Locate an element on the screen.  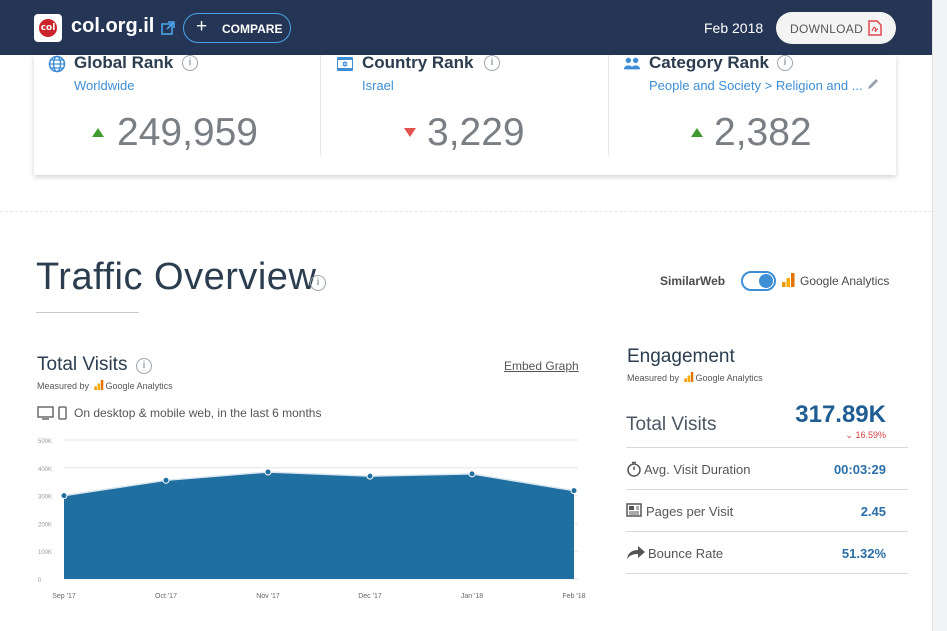
x-tick-label: Feb '18 is located at coordinates (573, 596).